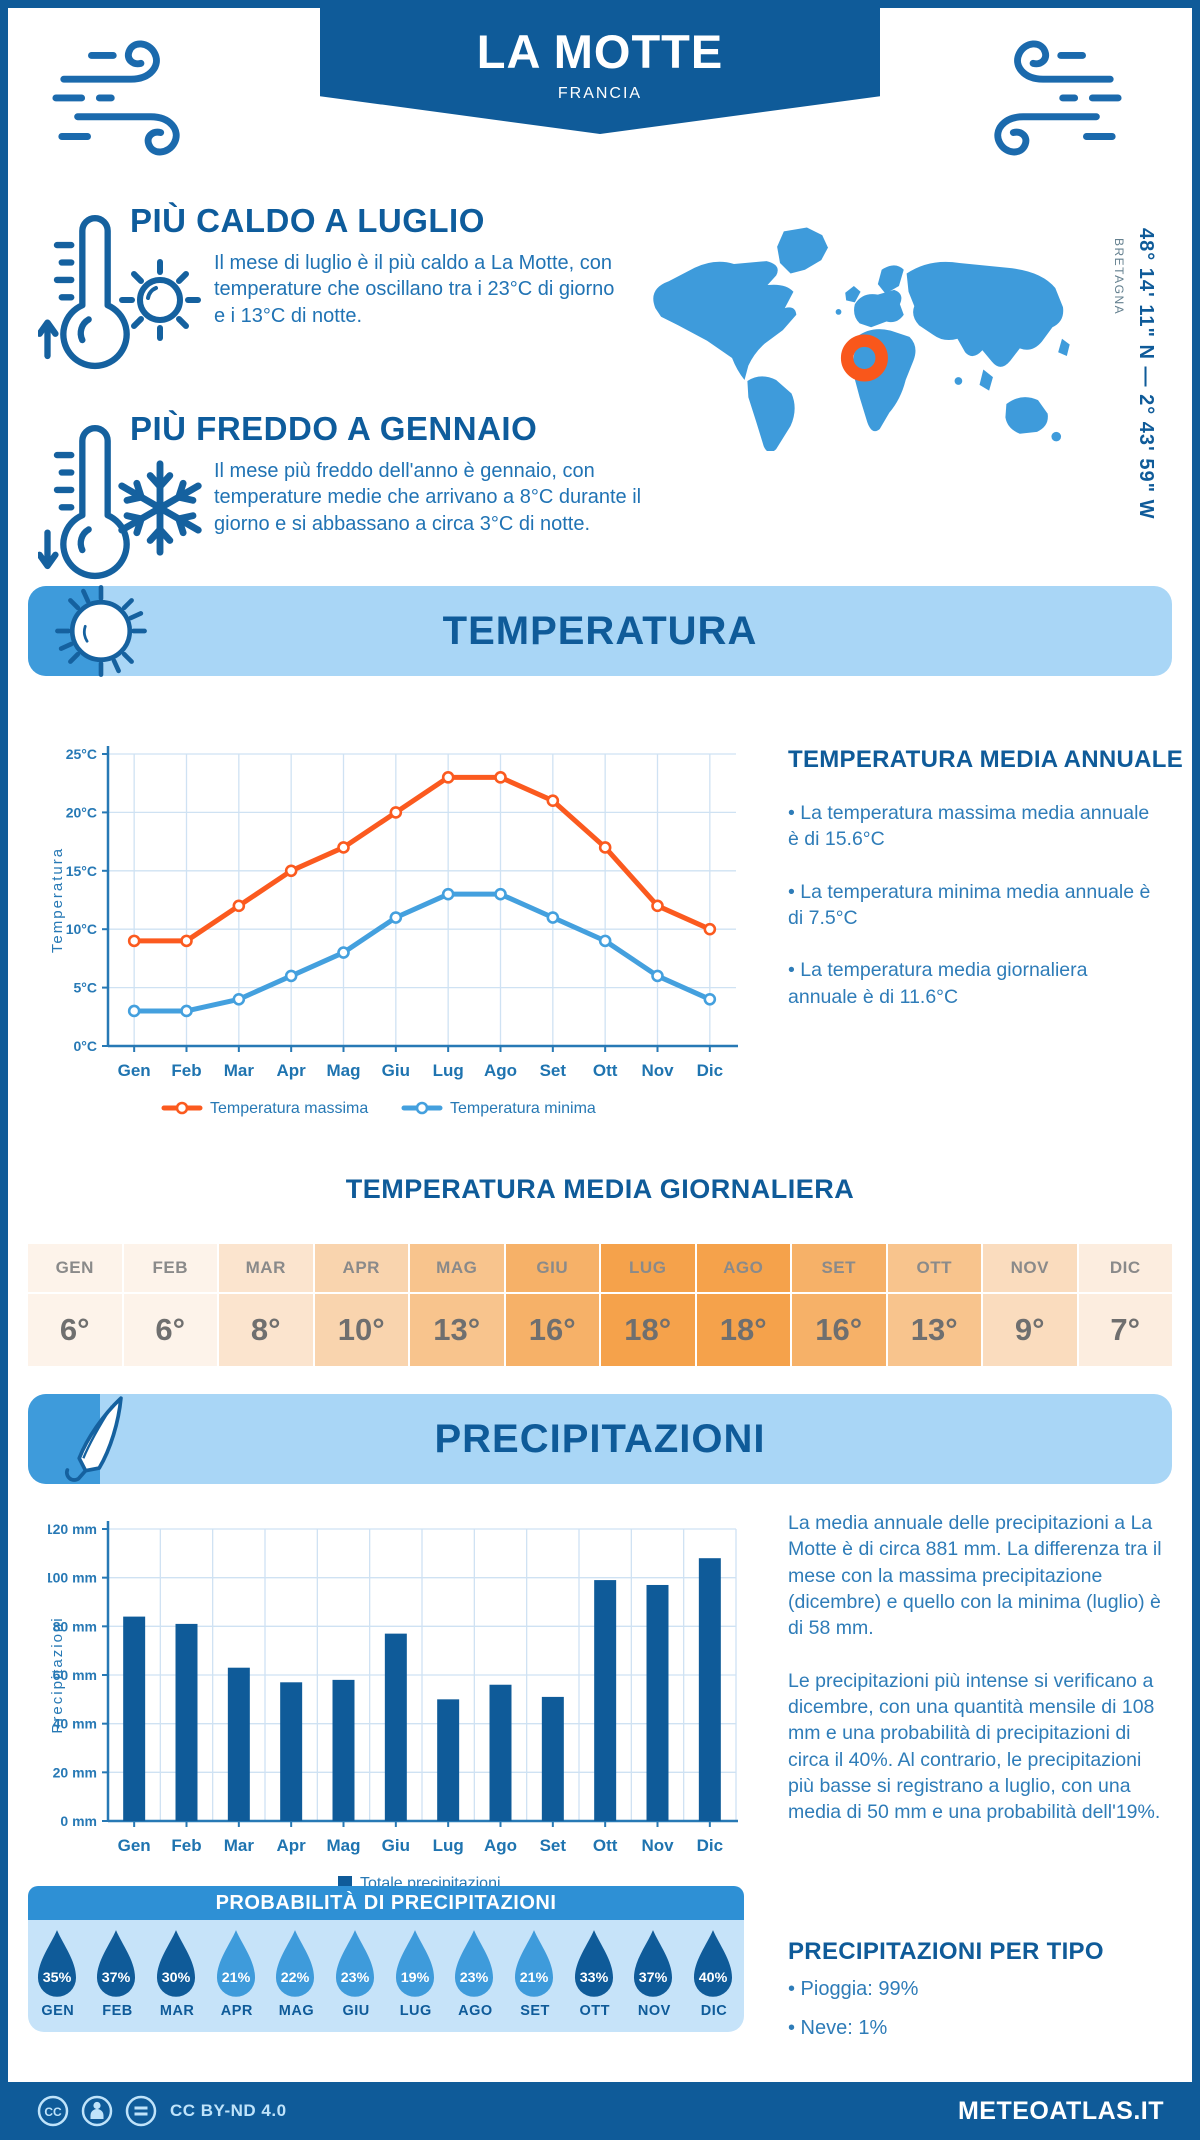 Image resolution: width=1200 pixels, height=2140 pixels. Describe the element at coordinates (97, 2111) in the screenshot. I see `cc-by-person-icon` at that location.